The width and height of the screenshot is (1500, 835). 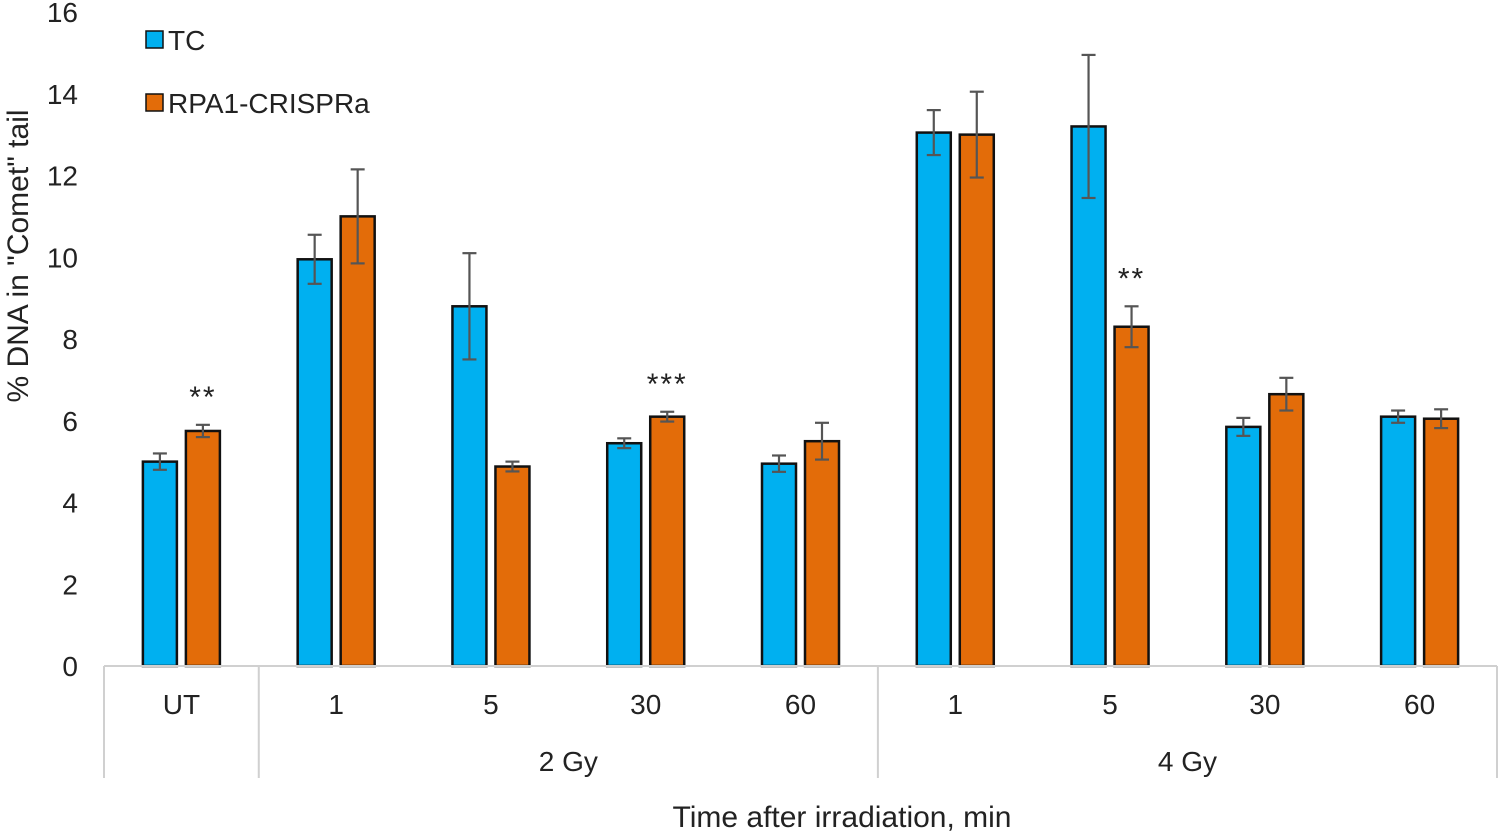 I want to click on x-category-label: UT, so click(x=181, y=704).